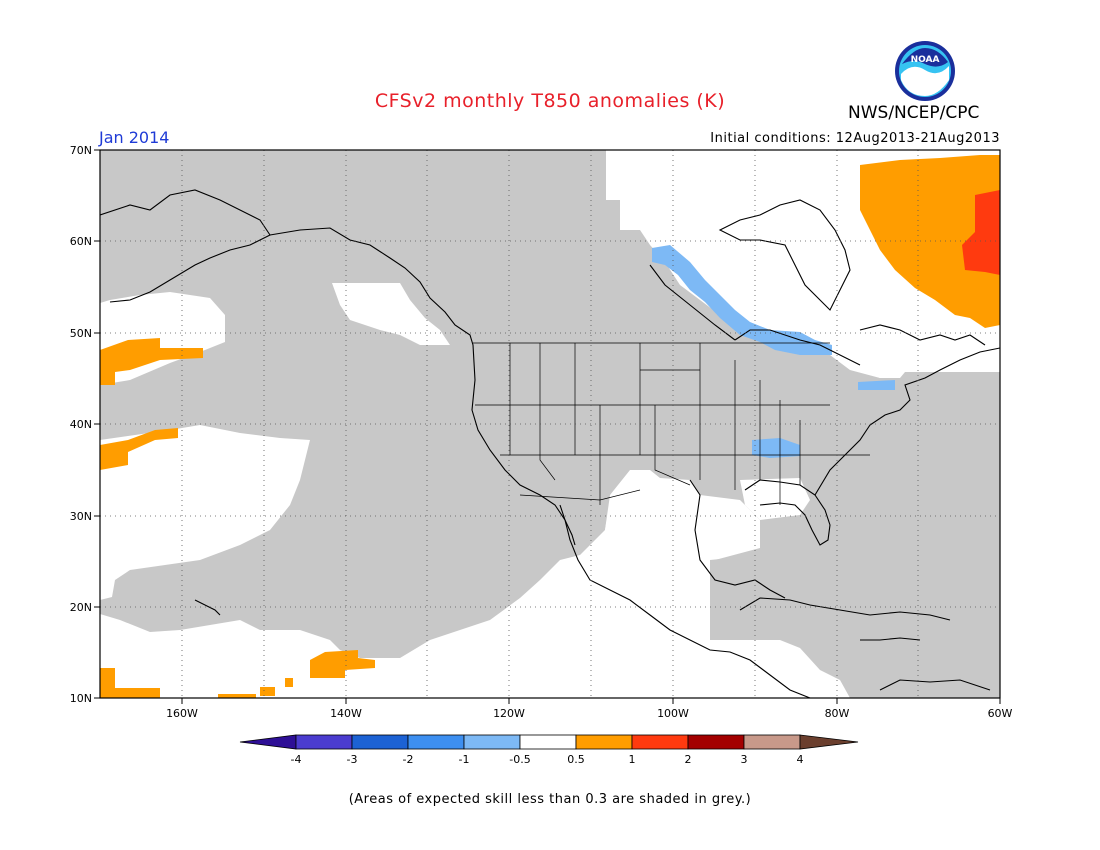  I want to click on colorbar-tick-2: -3, so click(352, 759).